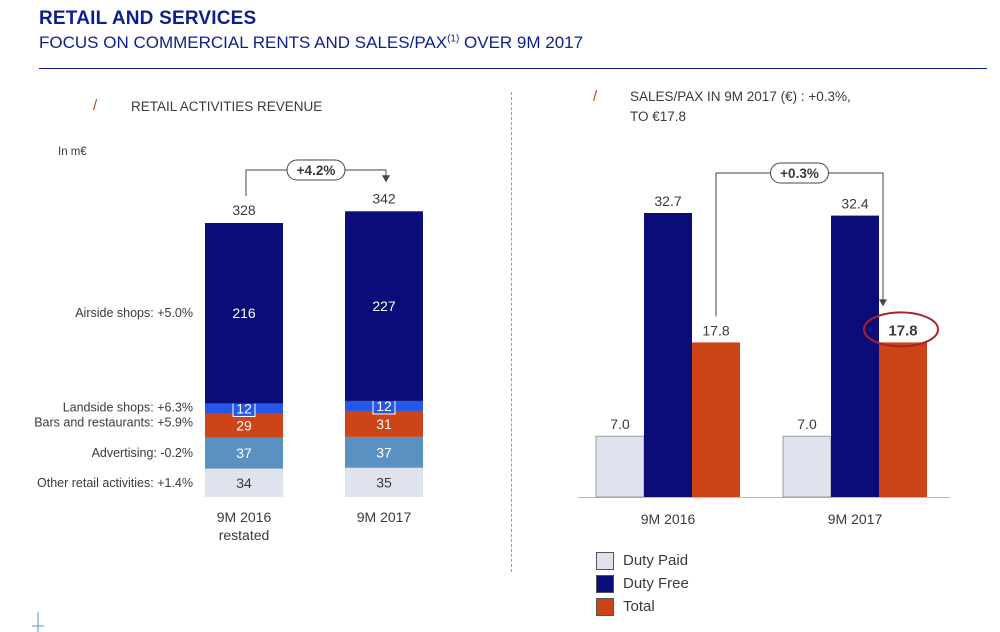  I want to click on unit-label: In m€, so click(72, 152).